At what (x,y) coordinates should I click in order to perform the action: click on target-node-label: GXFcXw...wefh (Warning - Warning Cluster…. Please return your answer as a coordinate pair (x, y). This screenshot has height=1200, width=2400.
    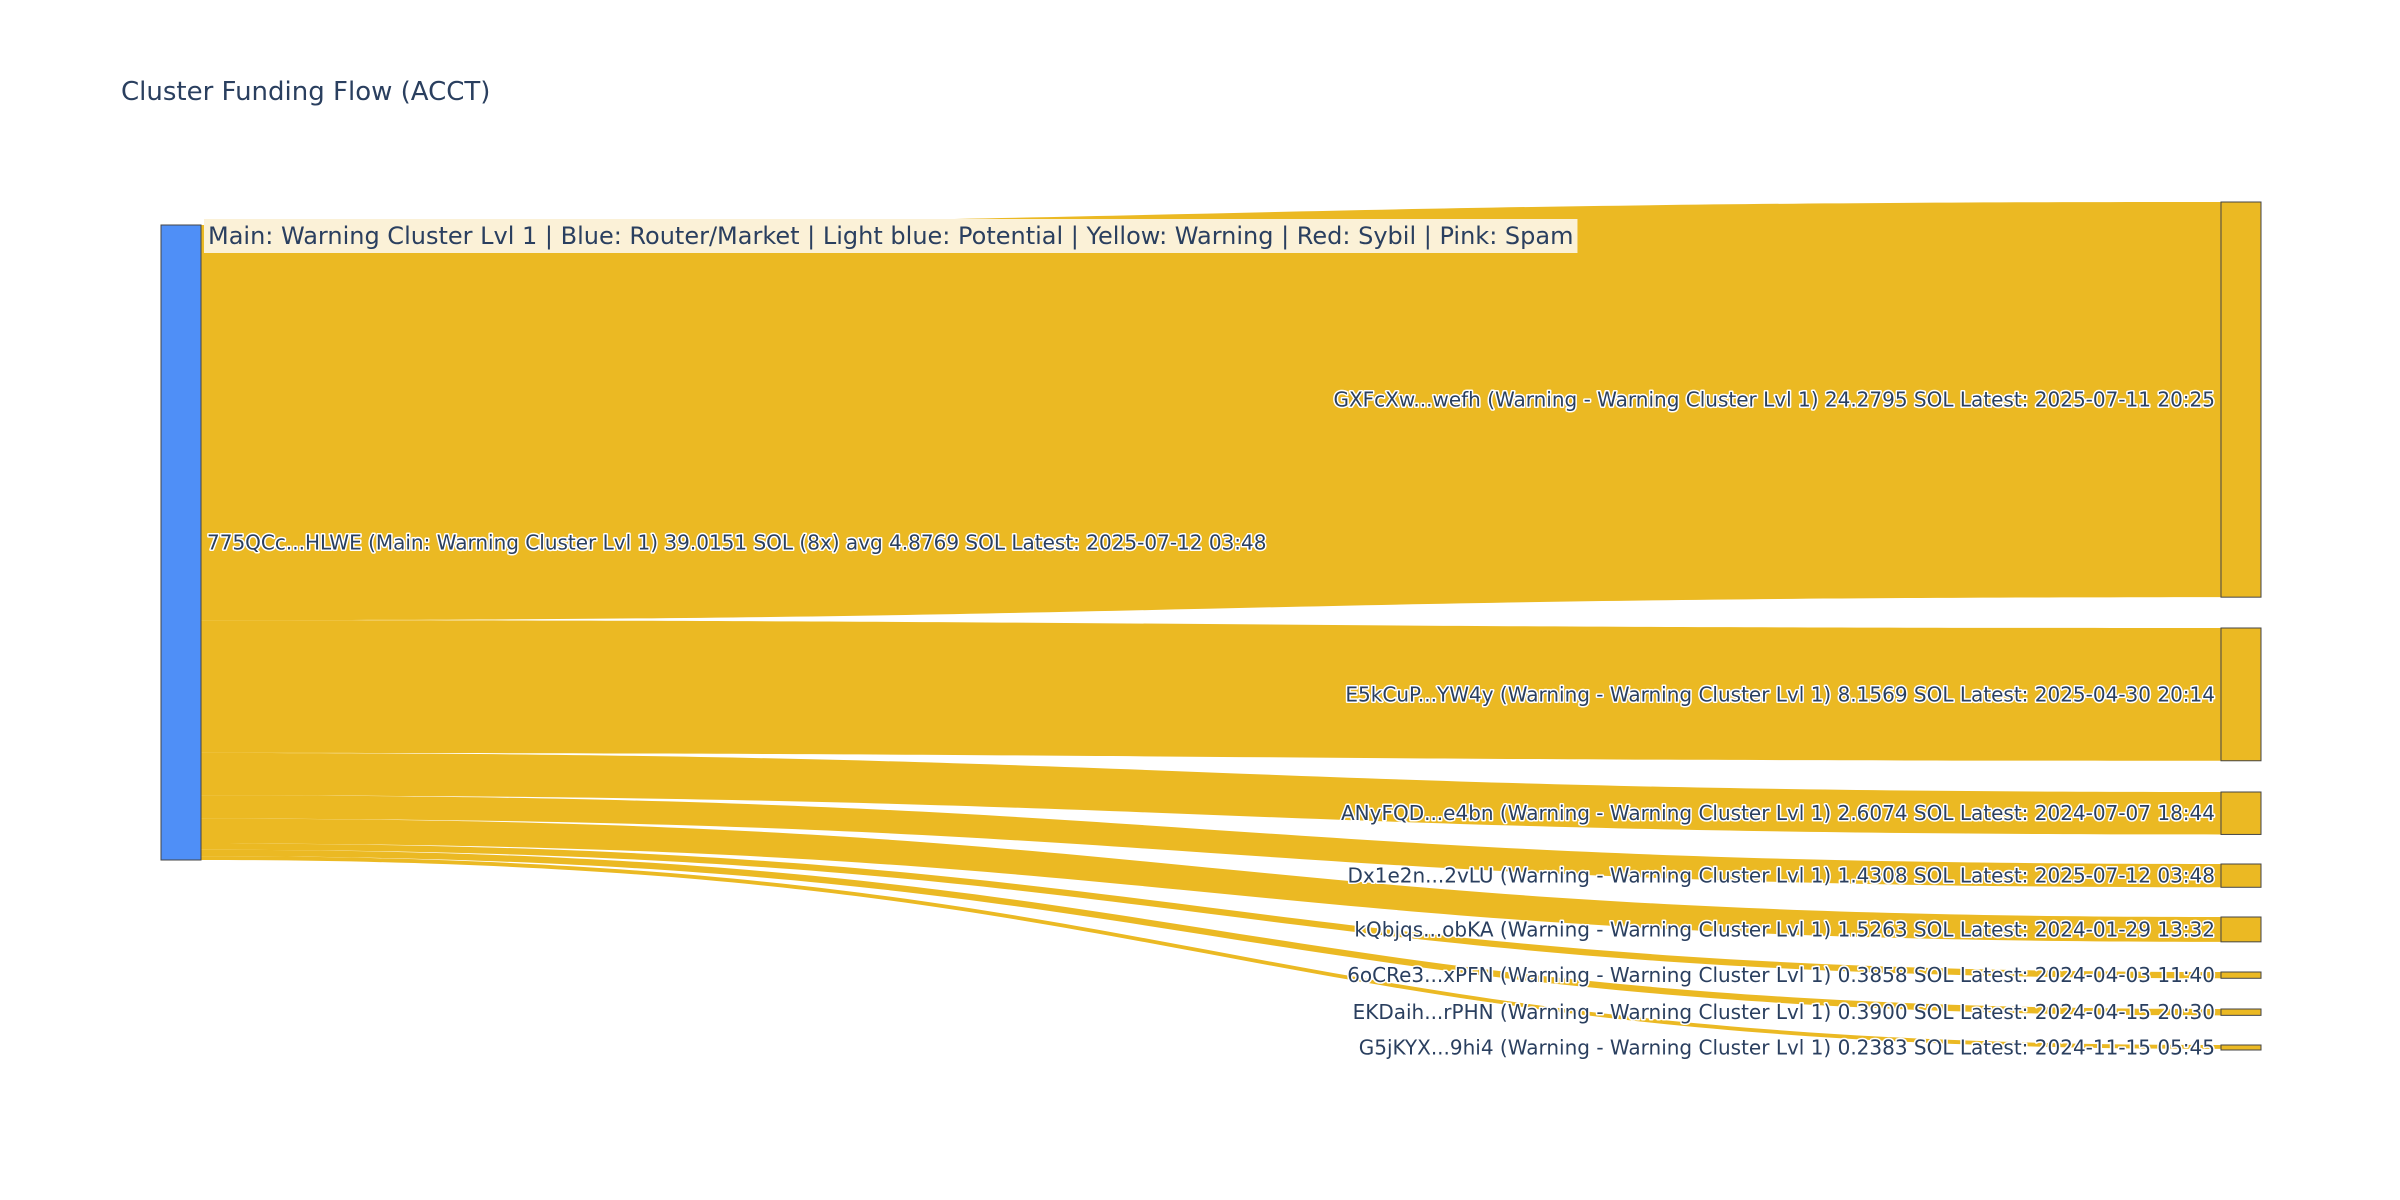
    Looking at the image, I should click on (1774, 400).